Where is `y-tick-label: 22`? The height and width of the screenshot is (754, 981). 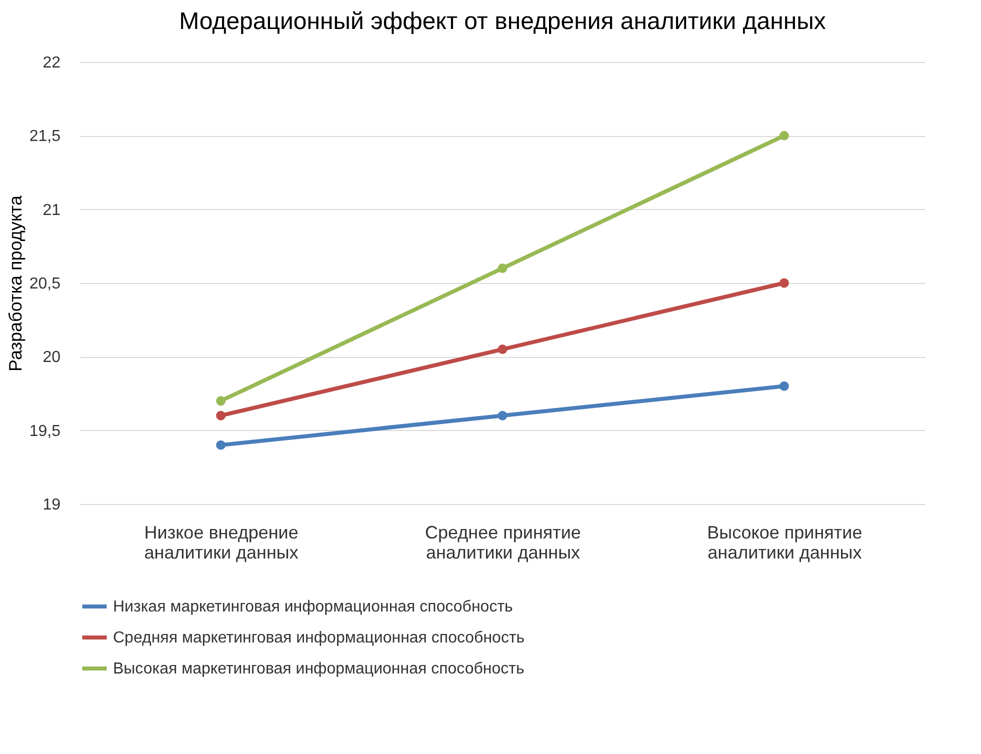 y-tick-label: 22 is located at coordinates (51, 63).